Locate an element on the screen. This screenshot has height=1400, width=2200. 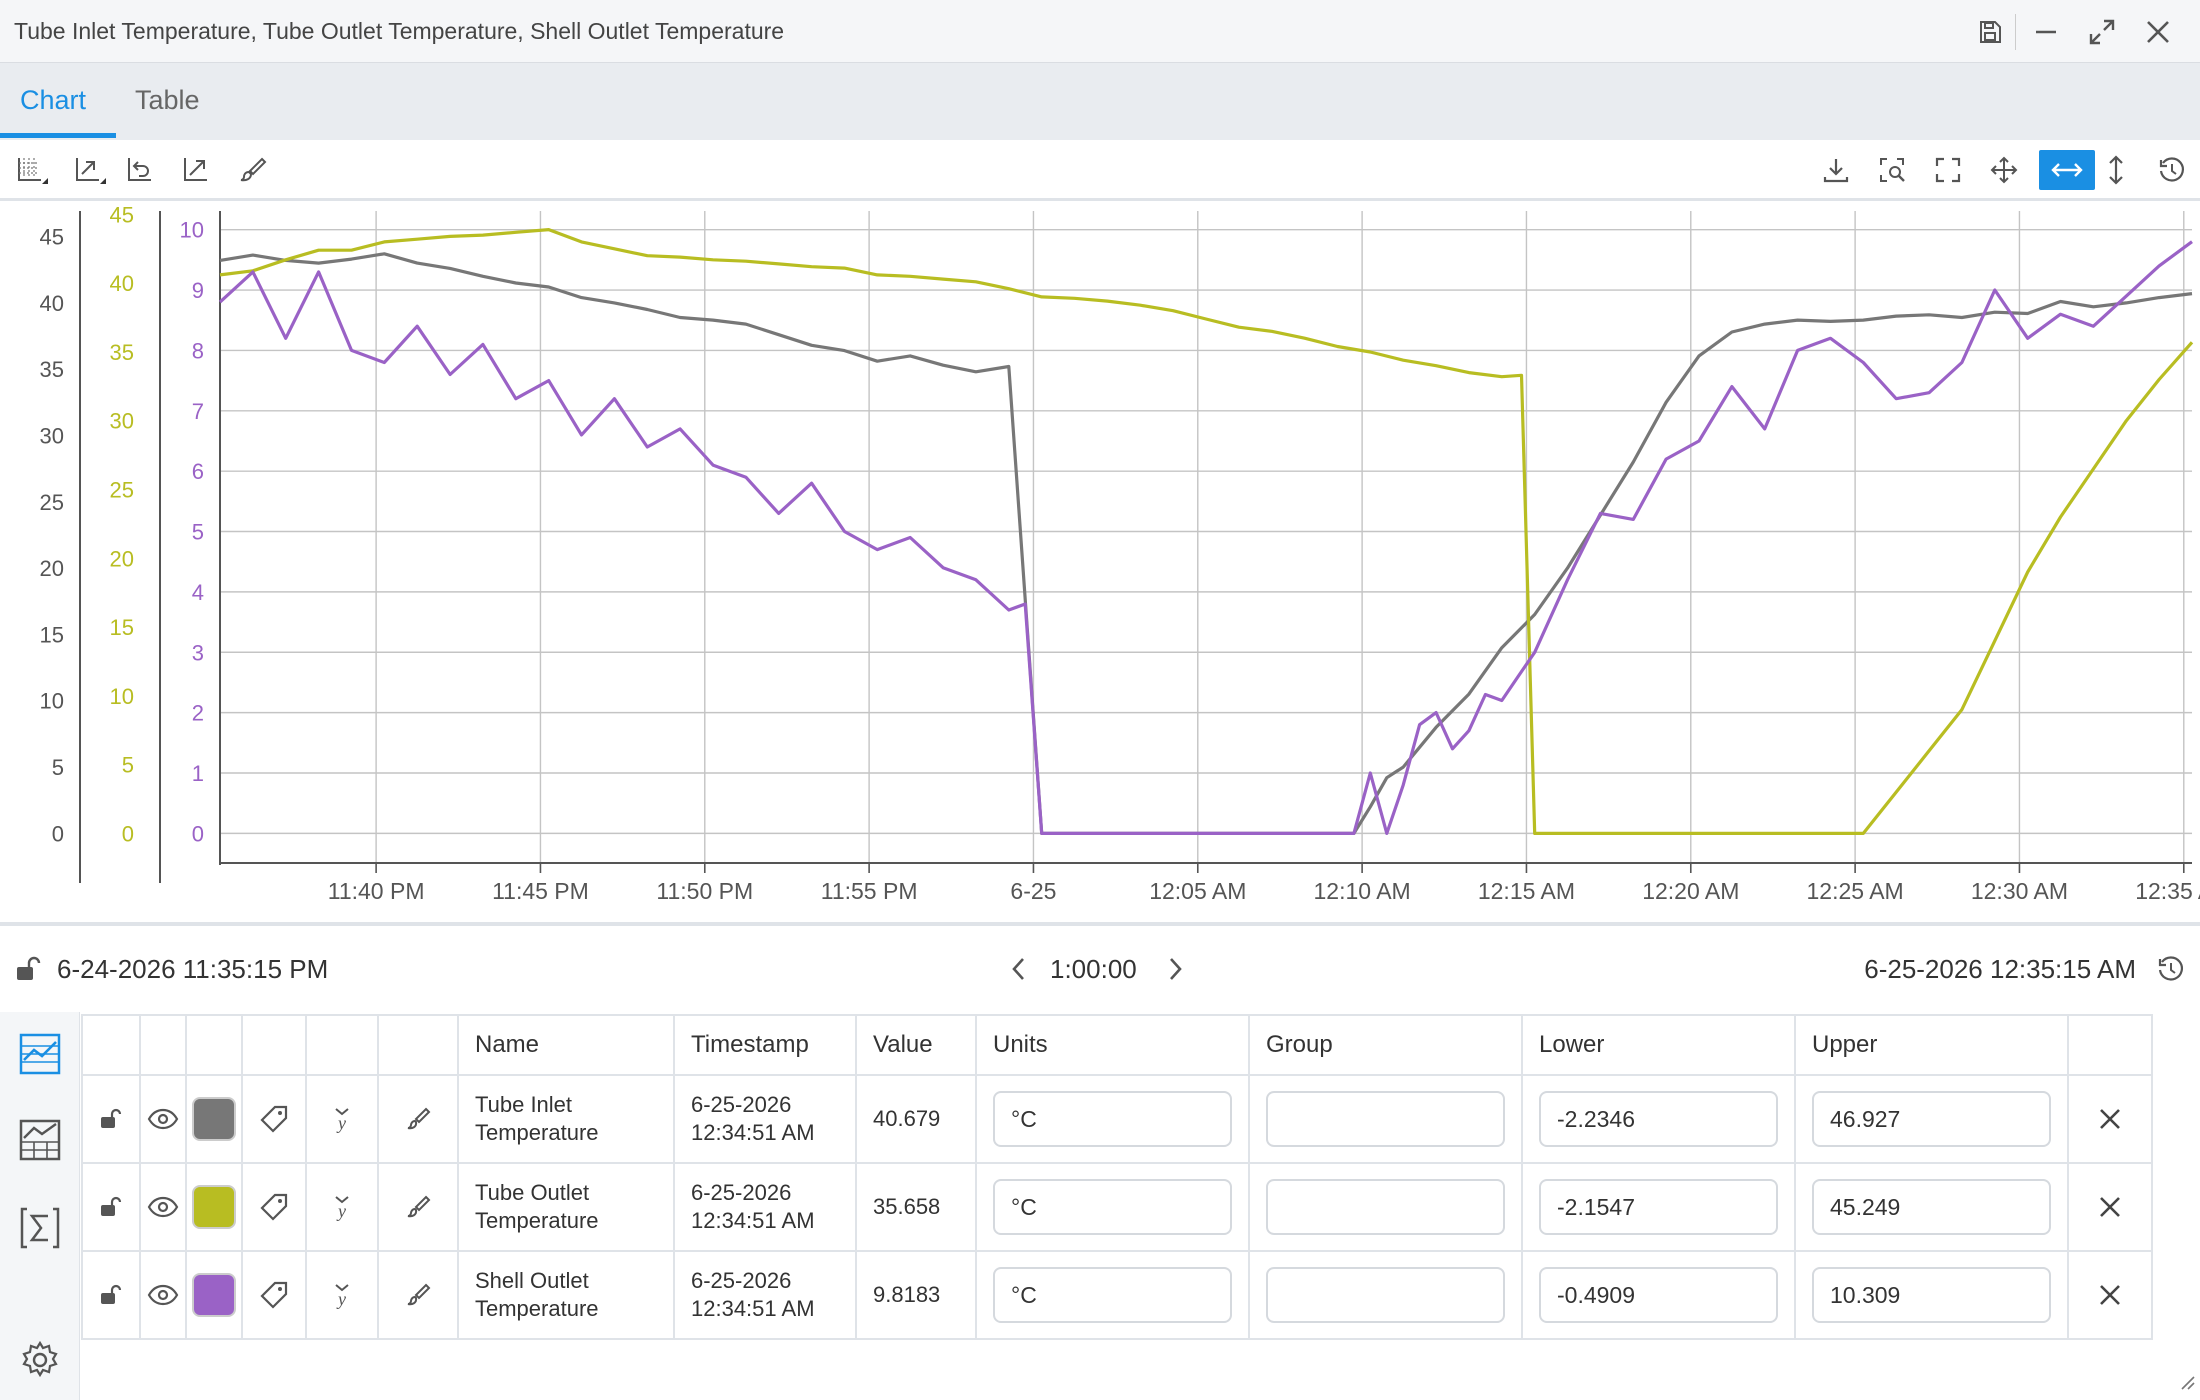
close-icon is located at coordinates (2158, 32).